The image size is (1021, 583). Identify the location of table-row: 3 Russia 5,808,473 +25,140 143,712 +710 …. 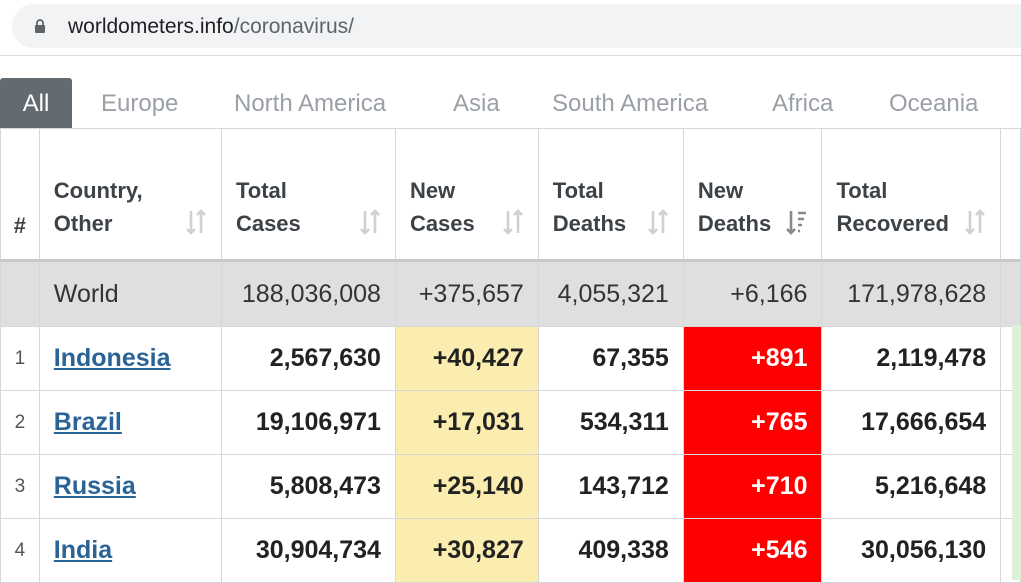
(510, 486).